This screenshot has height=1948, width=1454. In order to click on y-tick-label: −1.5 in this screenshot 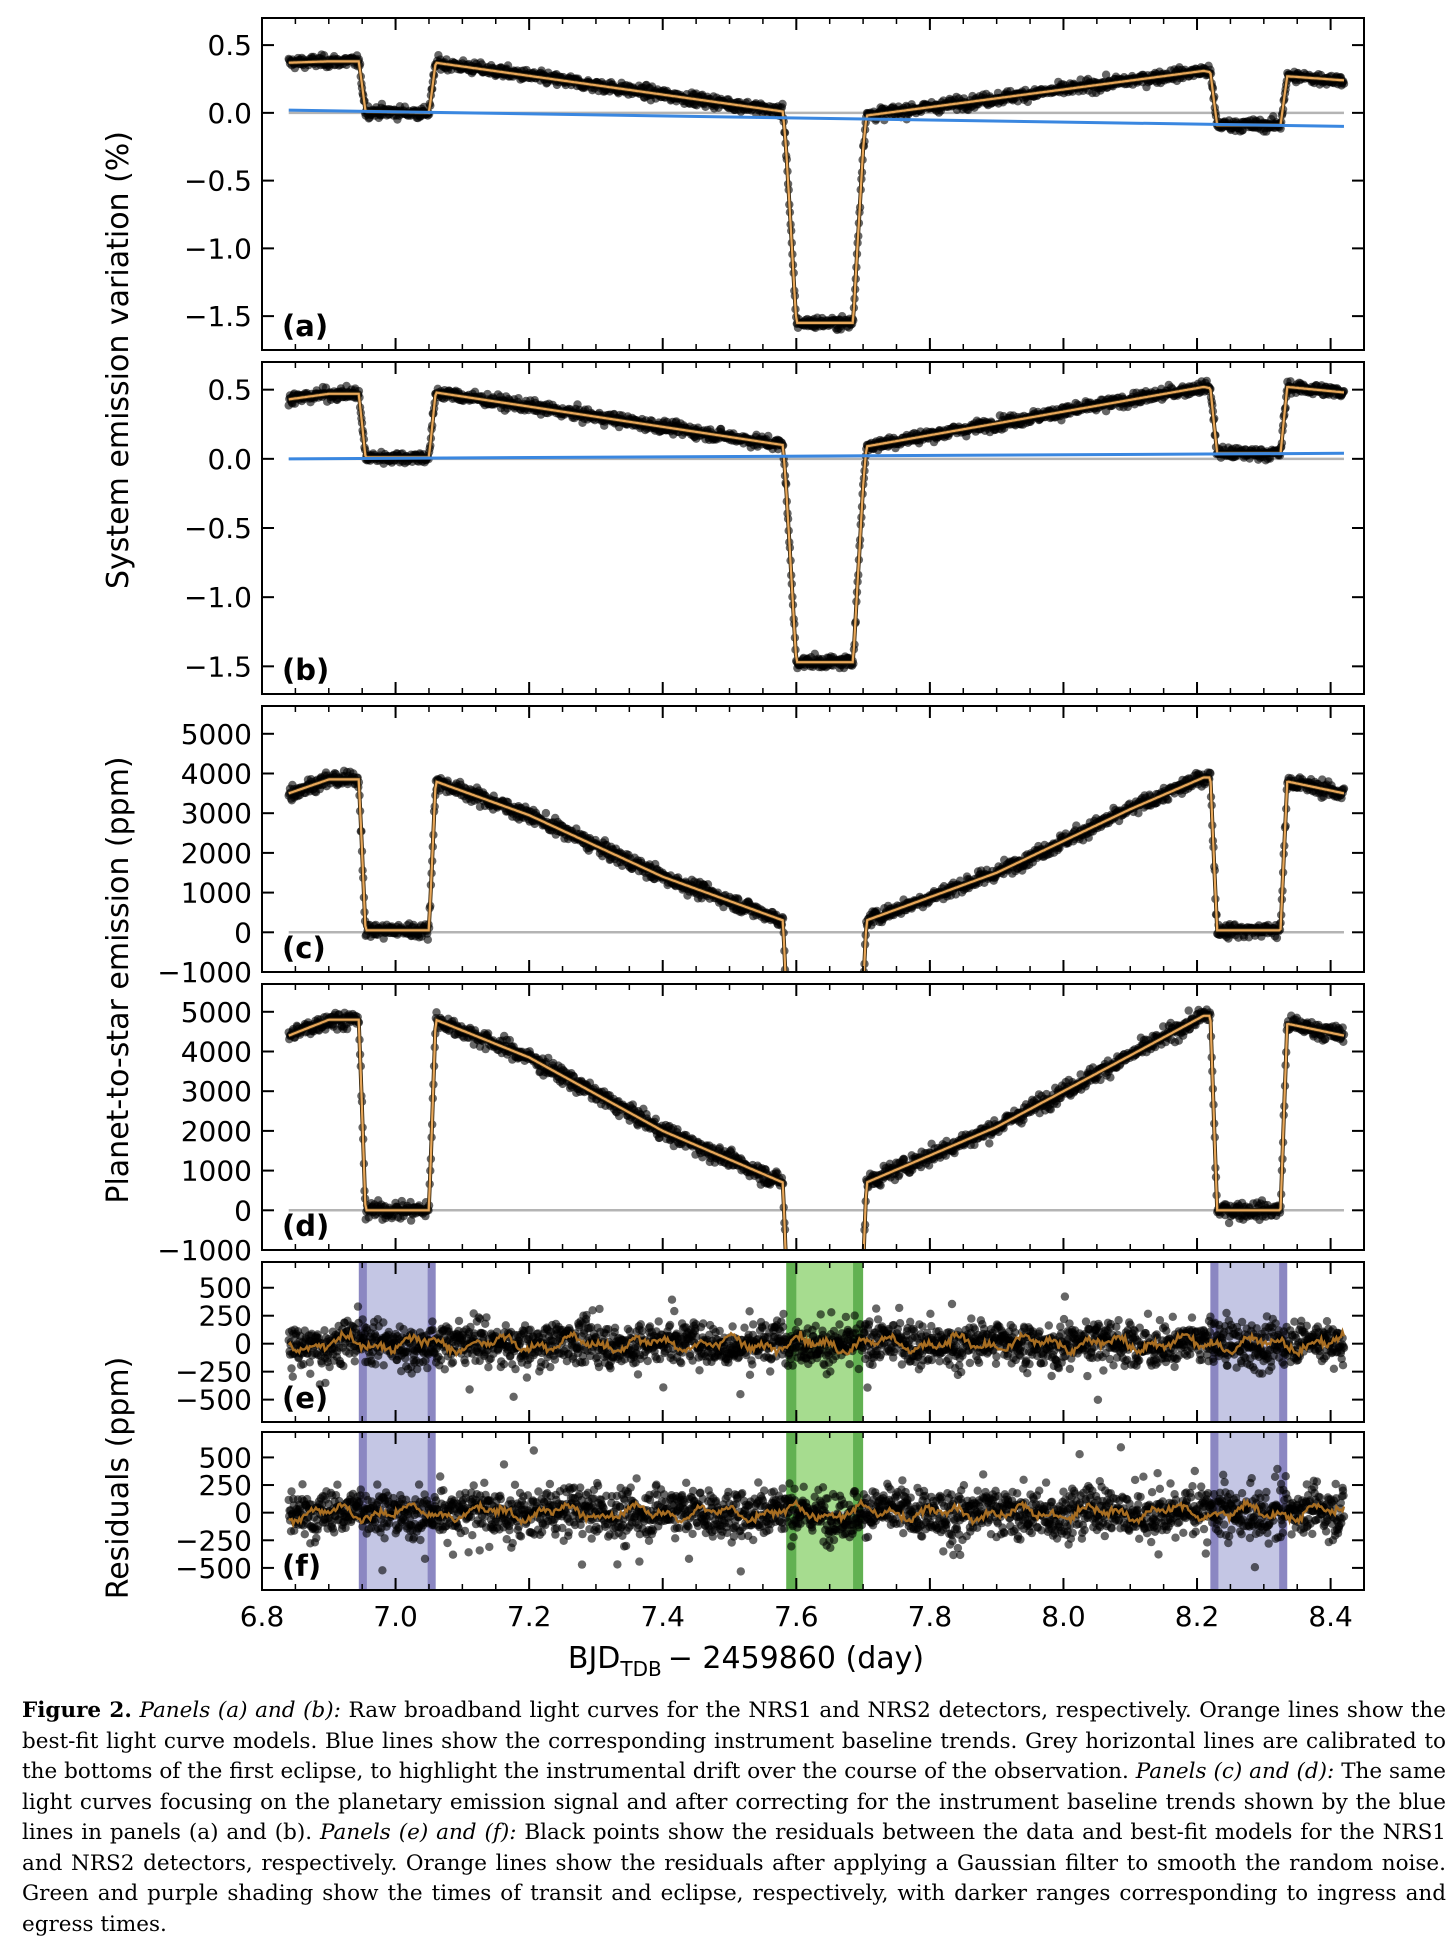, I will do `click(218, 666)`.